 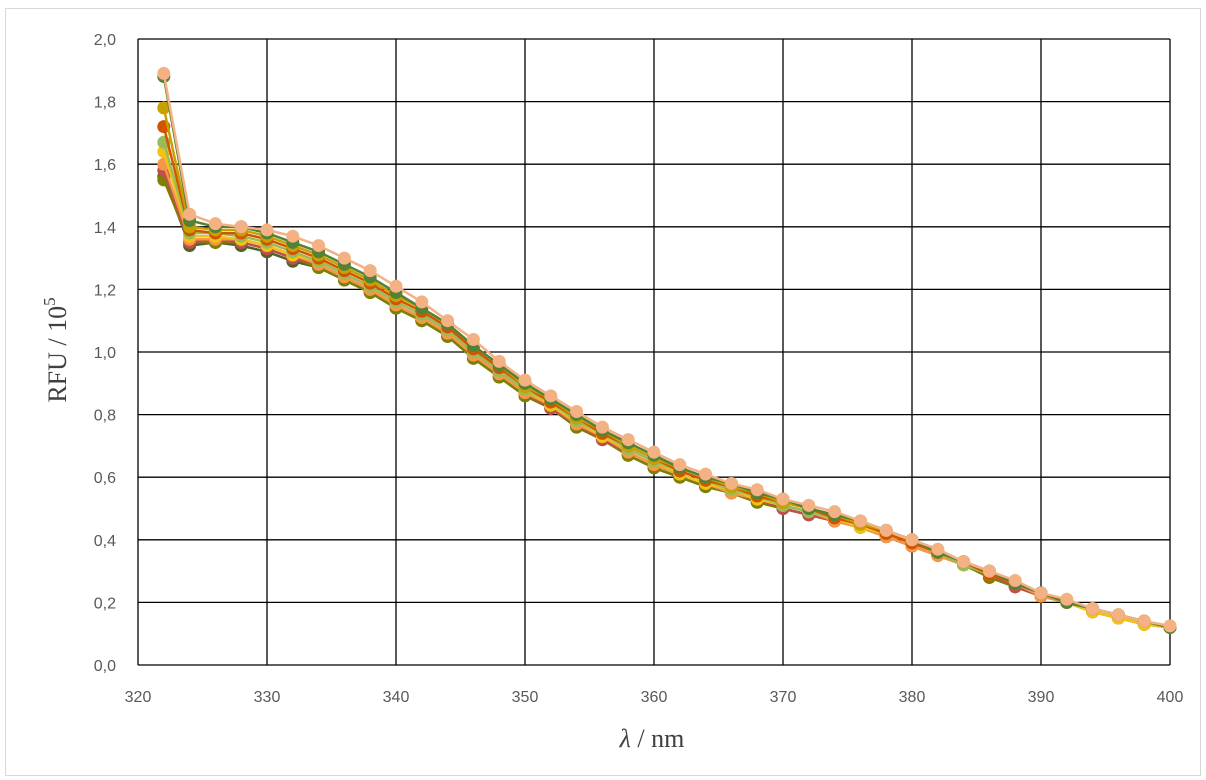 What do you see at coordinates (1170, 697) in the screenshot?
I see `x-tick-label: 400` at bounding box center [1170, 697].